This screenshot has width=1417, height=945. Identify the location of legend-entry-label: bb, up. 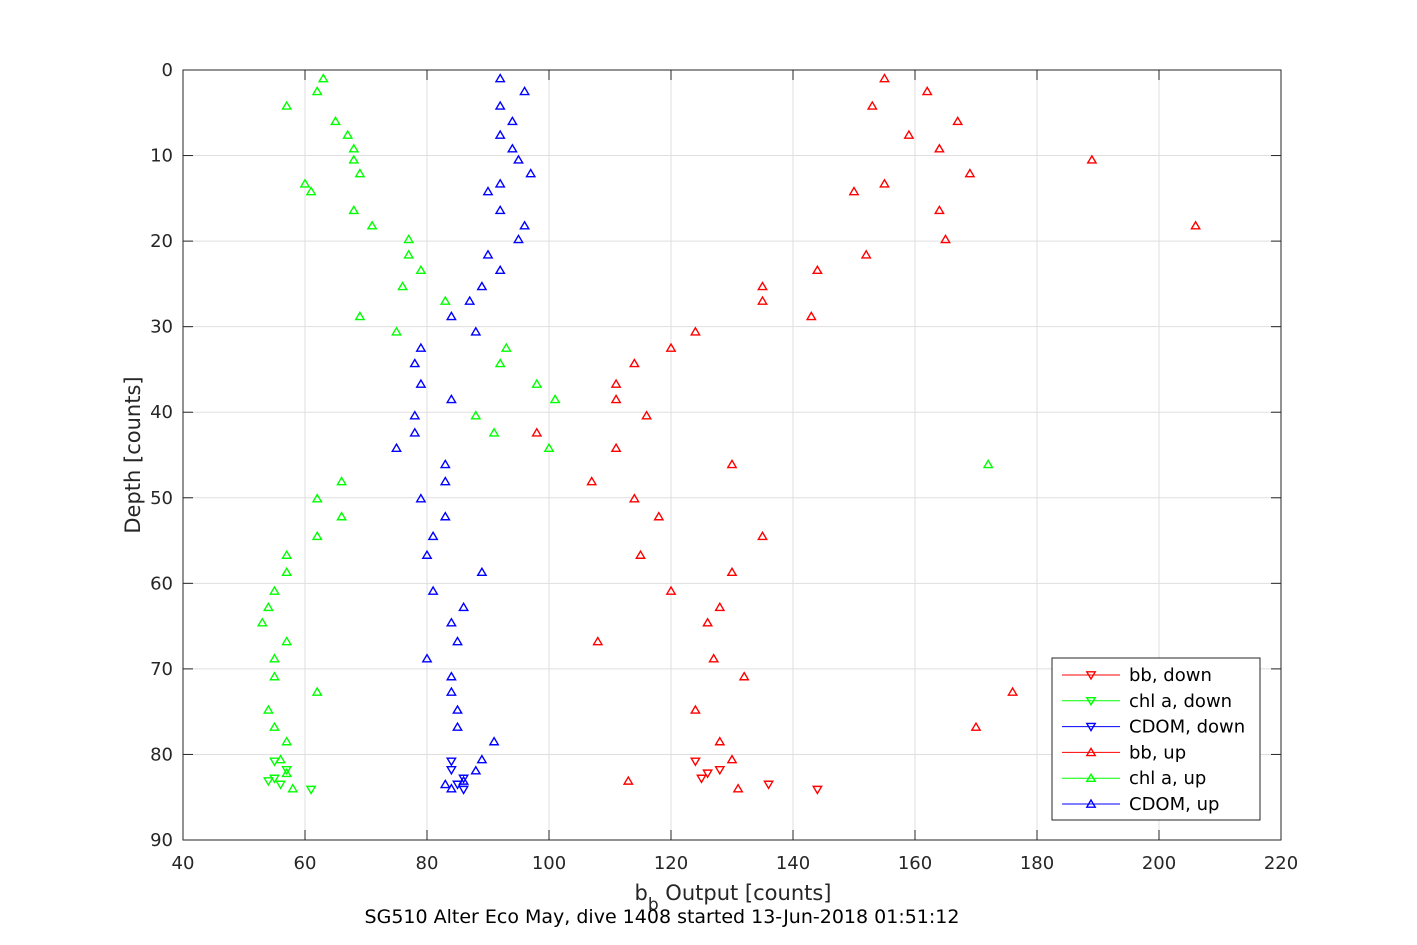
(1157, 752).